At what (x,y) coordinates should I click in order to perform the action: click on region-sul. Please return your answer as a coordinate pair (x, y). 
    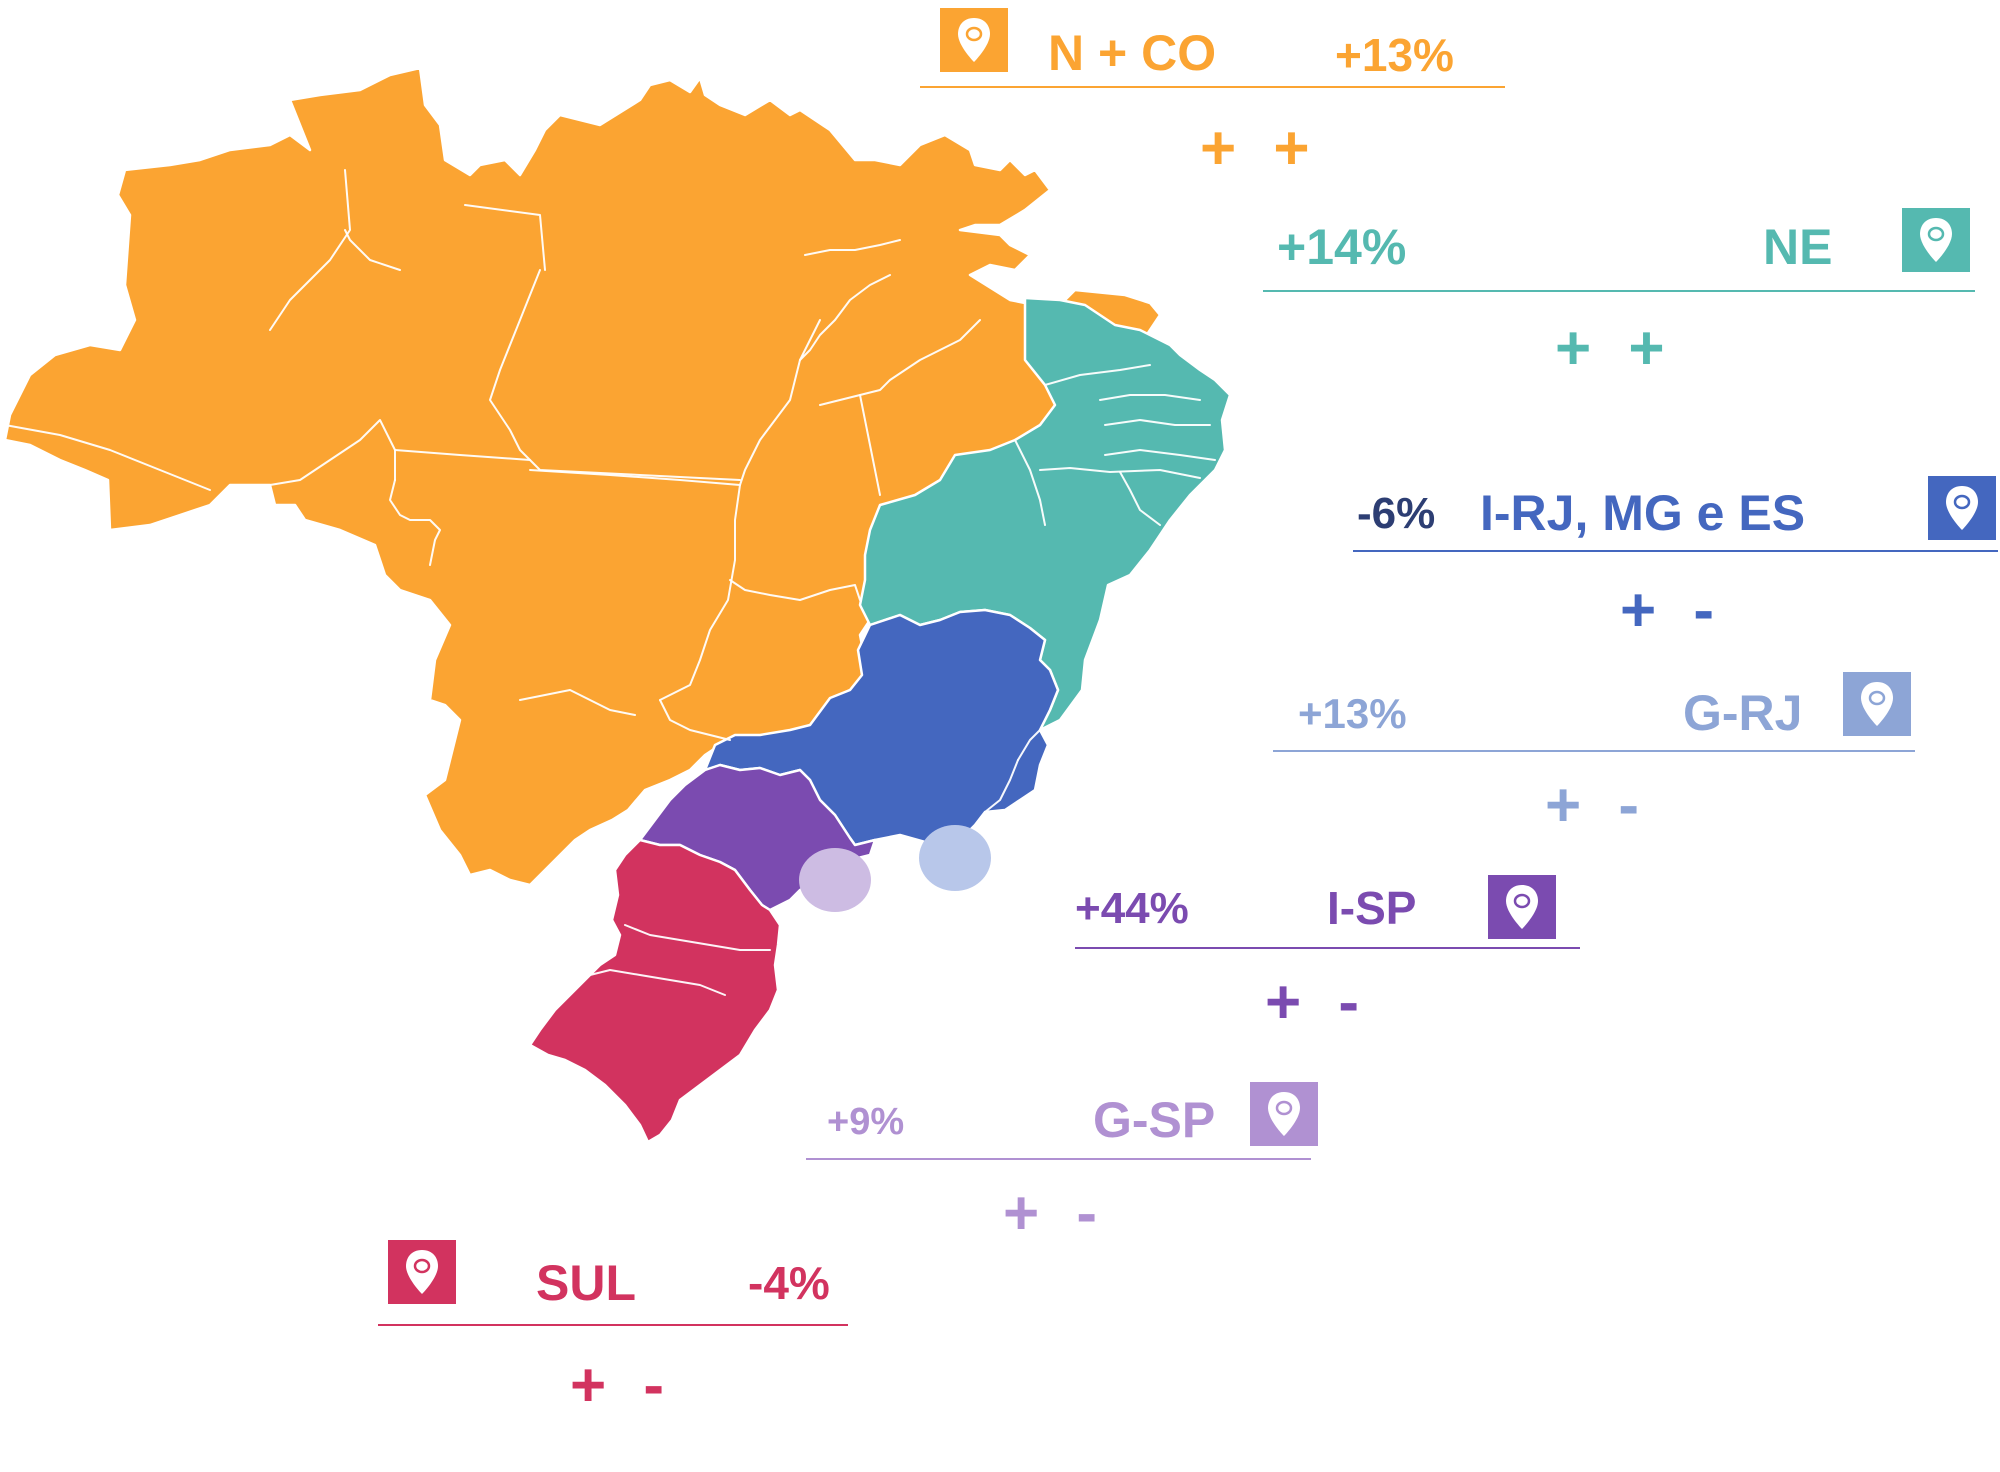
    Looking at the image, I should click on (655, 991).